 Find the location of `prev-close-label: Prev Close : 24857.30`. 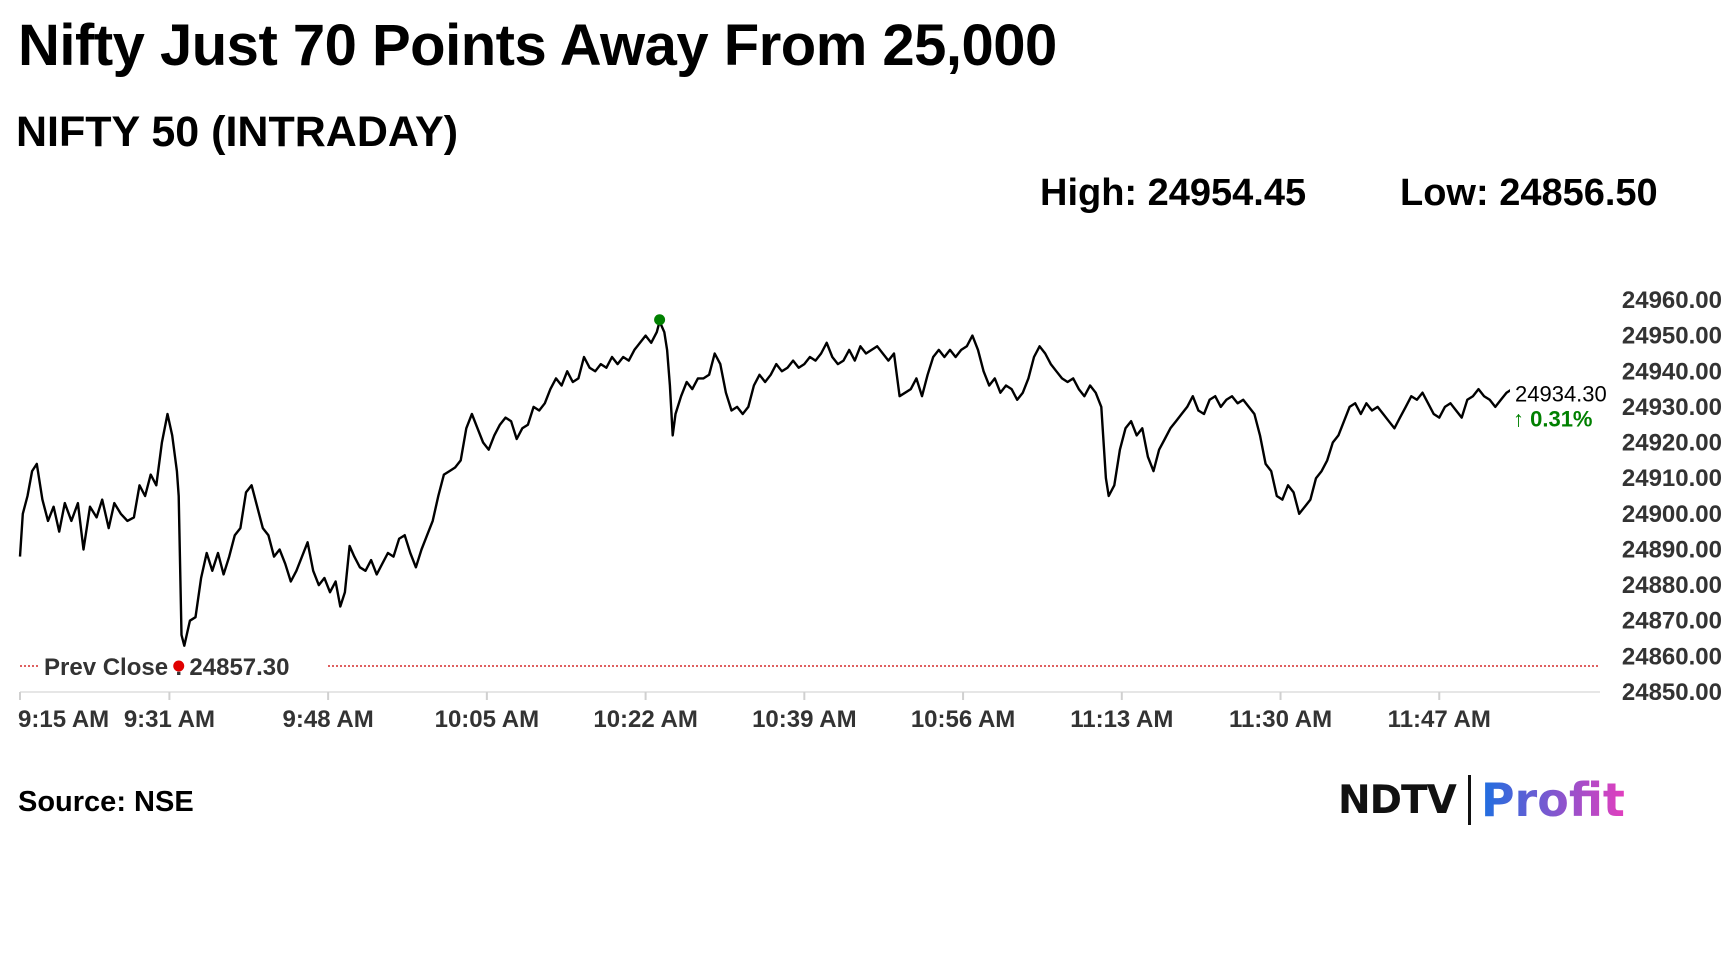

prev-close-label: Prev Close : 24857.30 is located at coordinates (167, 667).